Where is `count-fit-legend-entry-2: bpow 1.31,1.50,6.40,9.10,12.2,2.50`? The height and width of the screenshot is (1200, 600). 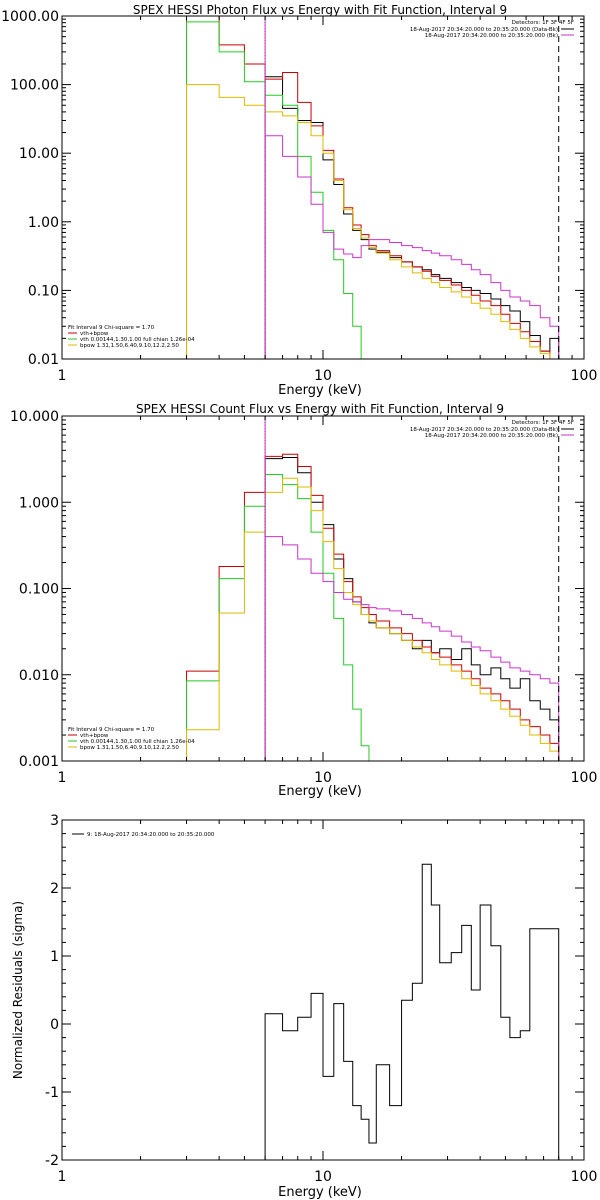
count-fit-legend-entry-2: bpow 1.31,1.50,6.40,9.10,12.2,2.50 is located at coordinates (129, 748).